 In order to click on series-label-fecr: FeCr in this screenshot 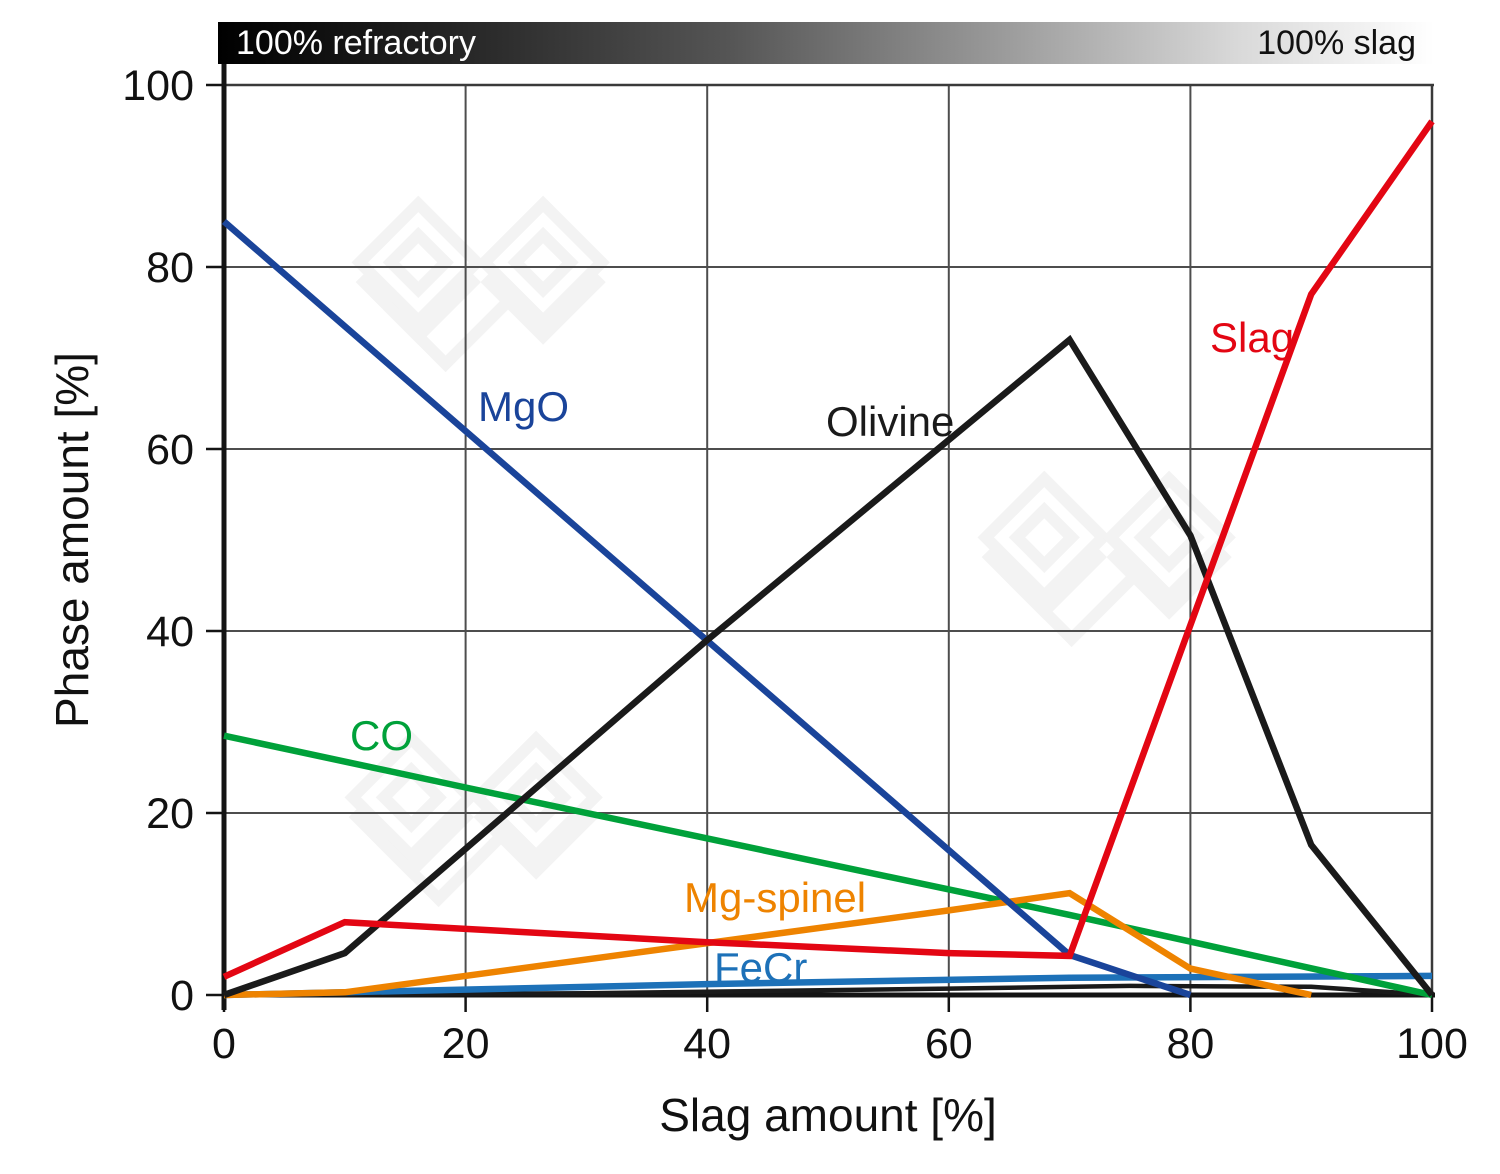, I will do `click(761, 967)`.